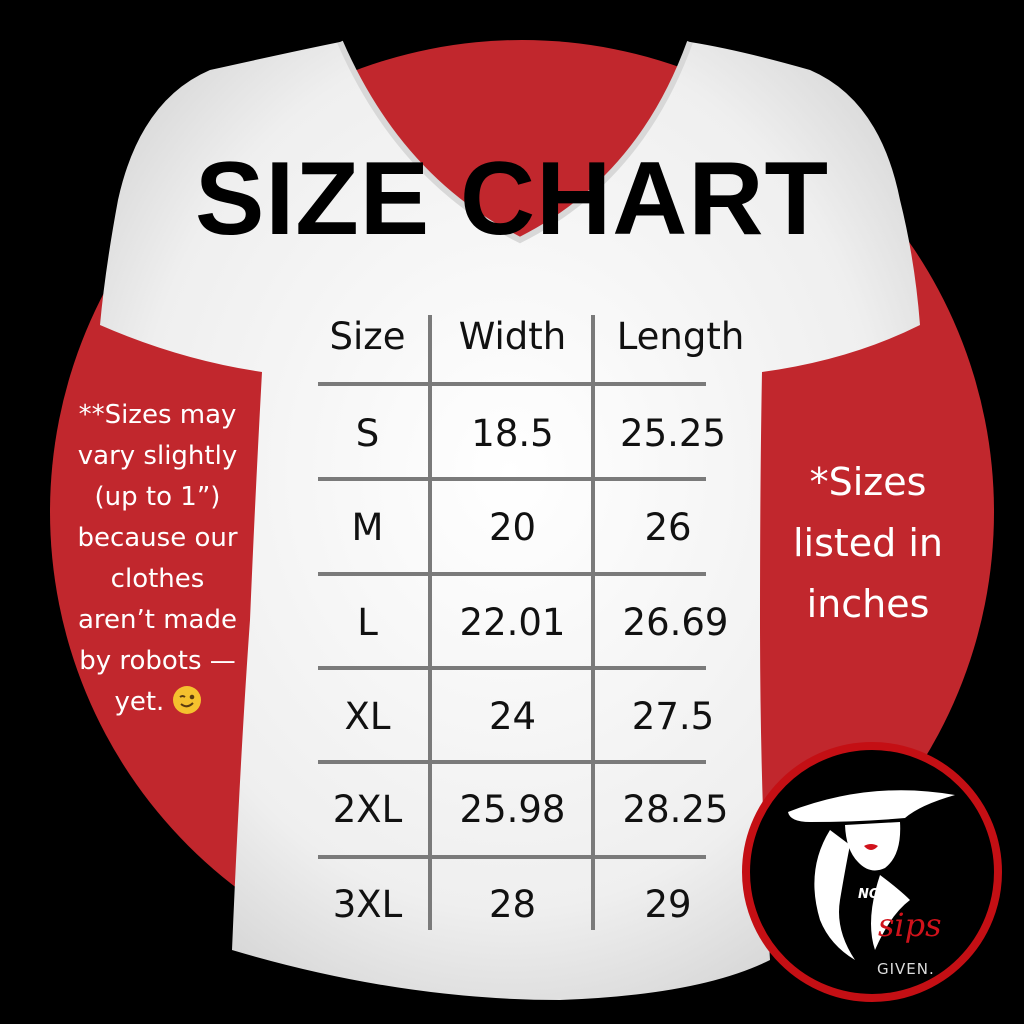 This screenshot has width=1024, height=1024. Describe the element at coordinates (157, 415) in the screenshot. I see `note-line: **Sizes may` at that location.